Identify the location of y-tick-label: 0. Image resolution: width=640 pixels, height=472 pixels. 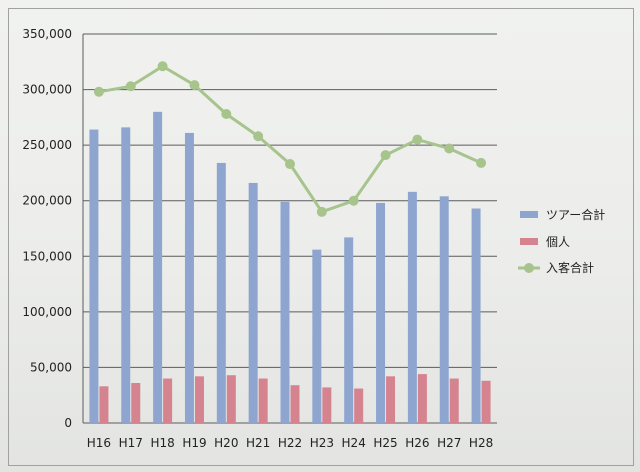
(68, 423).